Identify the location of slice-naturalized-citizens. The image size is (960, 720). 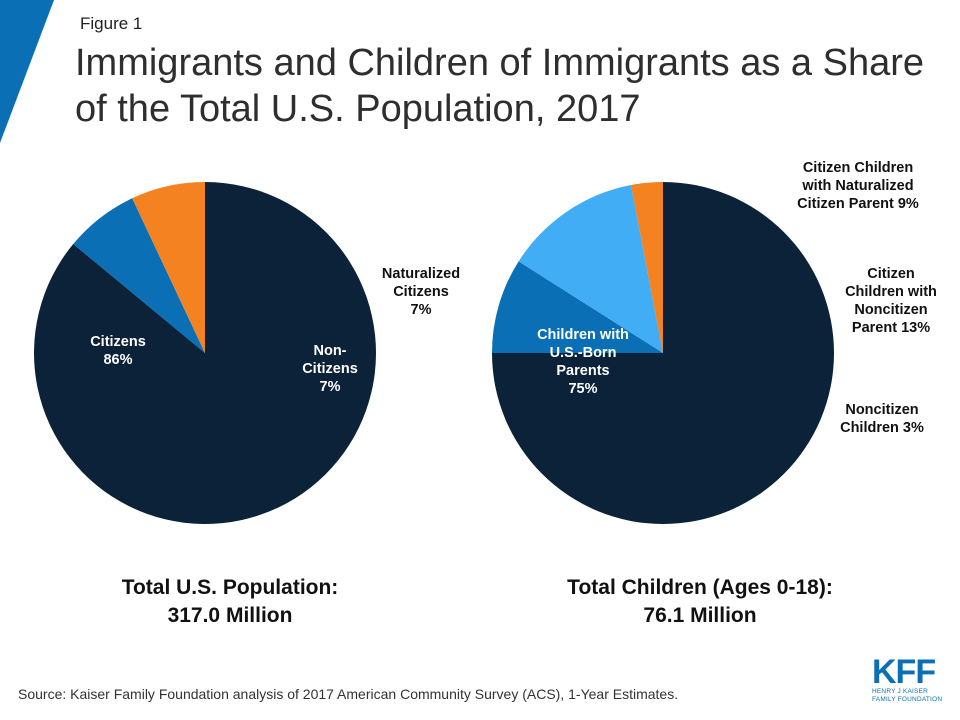
(139, 275).